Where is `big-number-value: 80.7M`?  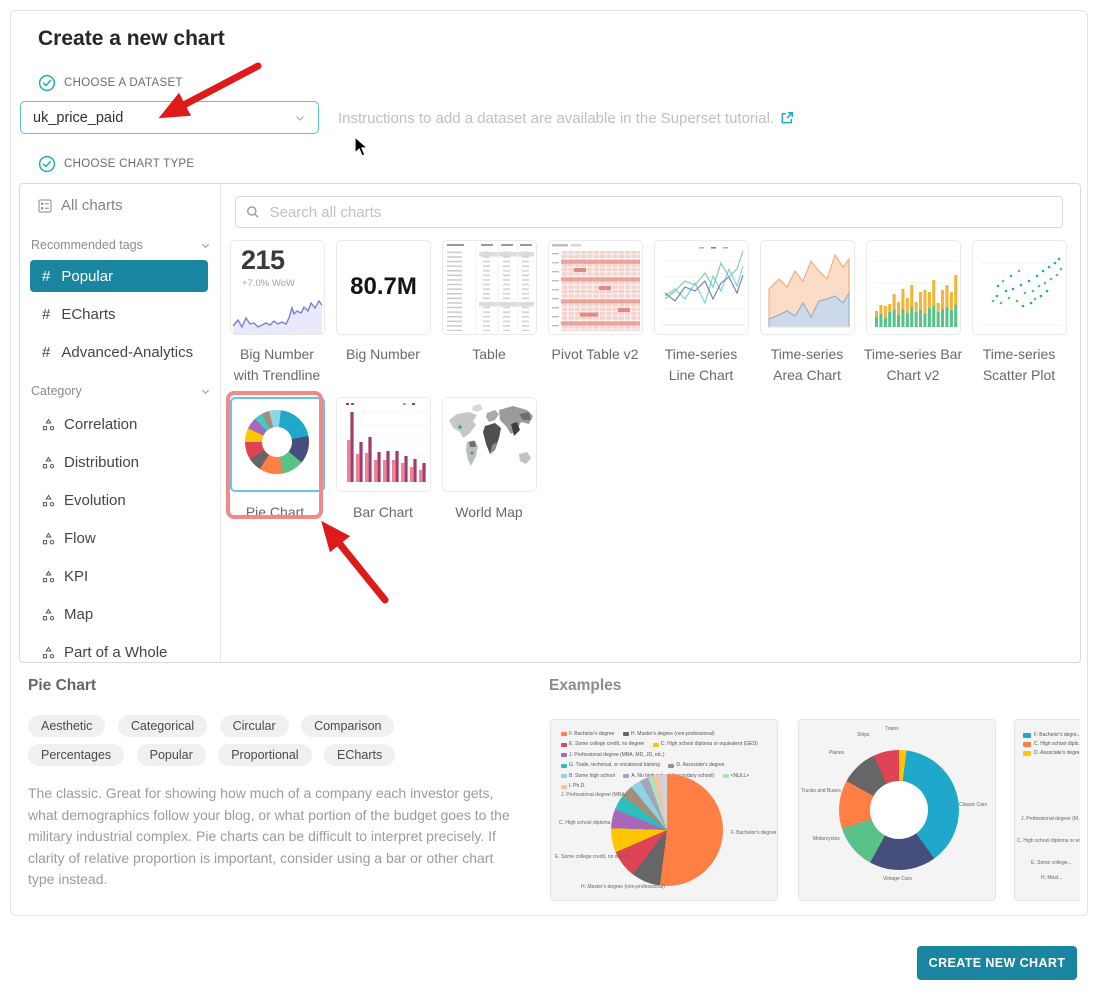
big-number-value: 80.7M is located at coordinates (383, 286).